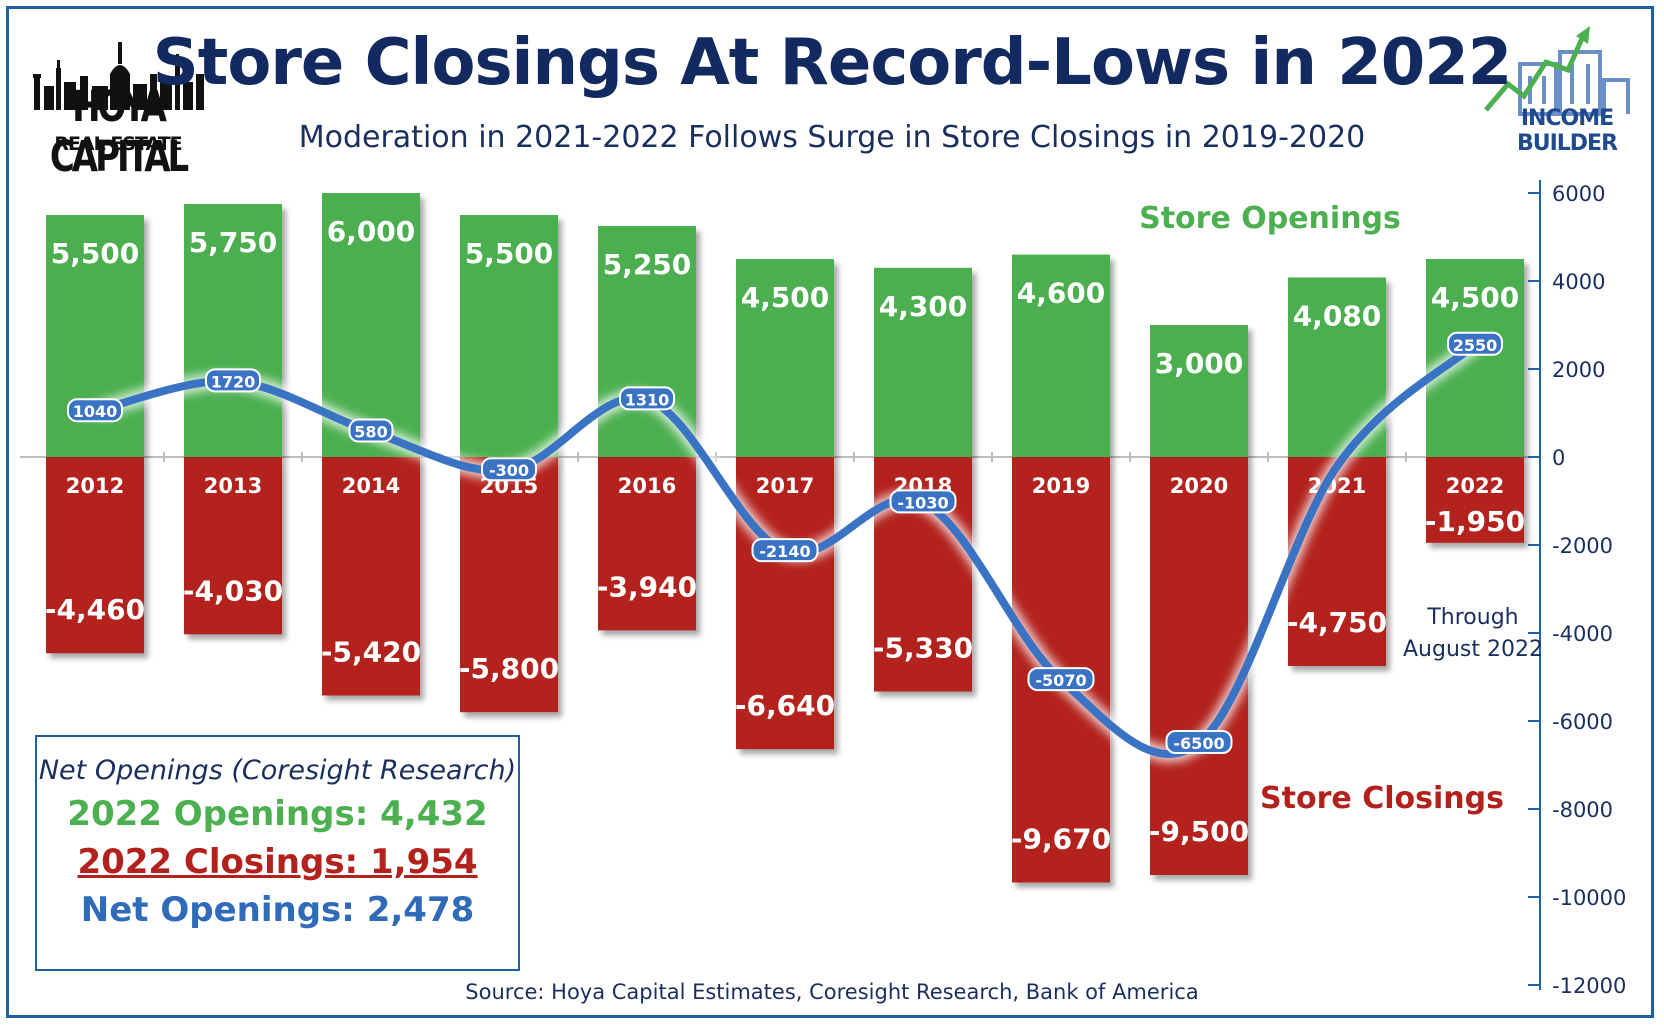 The height and width of the screenshot is (1026, 1664). Describe the element at coordinates (647, 264) in the screenshot. I see `opening-value-label: 5,250` at that location.